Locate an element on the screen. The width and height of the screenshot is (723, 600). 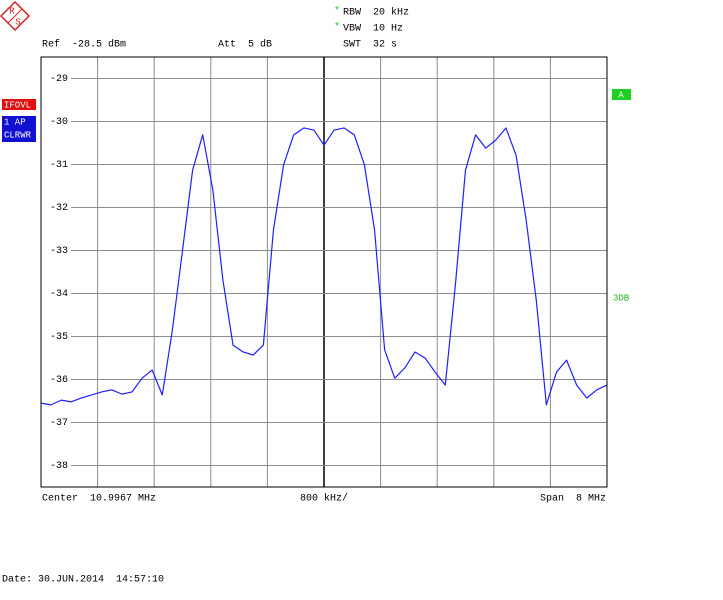
y-tick-label: -32 is located at coordinates (59, 208).